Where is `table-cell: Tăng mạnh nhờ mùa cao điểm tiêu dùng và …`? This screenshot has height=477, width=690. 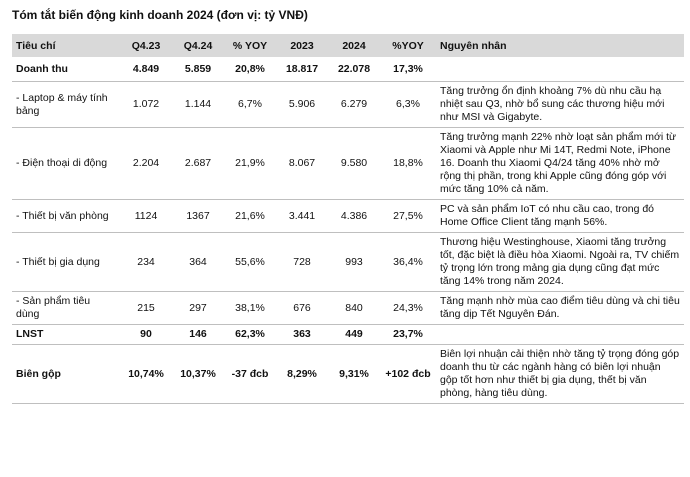
table-cell: Tăng mạnh nhờ mùa cao điểm tiêu dùng và … is located at coordinates (560, 308).